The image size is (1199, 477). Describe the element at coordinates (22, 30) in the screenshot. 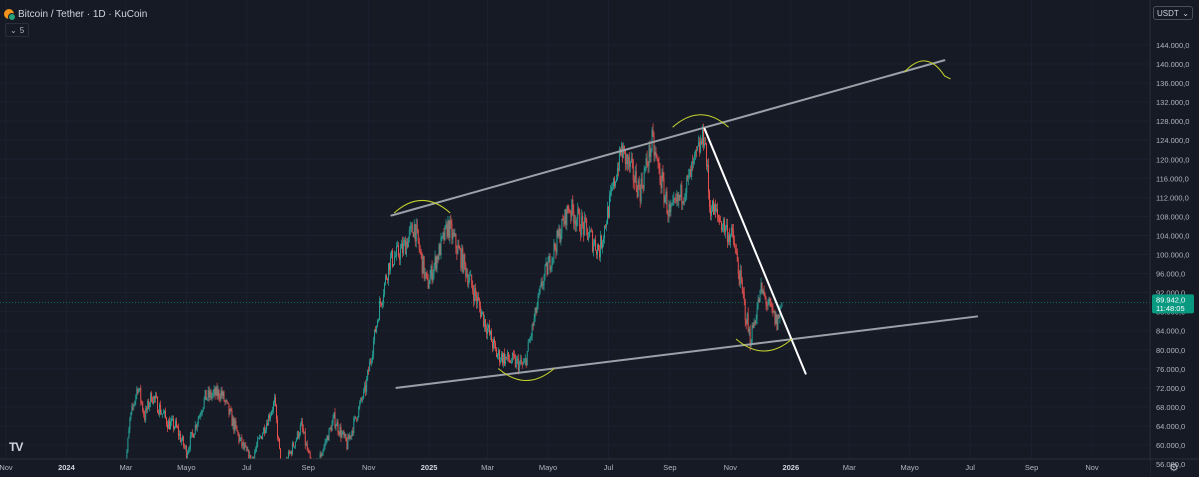

I see `interval-count: 5` at that location.